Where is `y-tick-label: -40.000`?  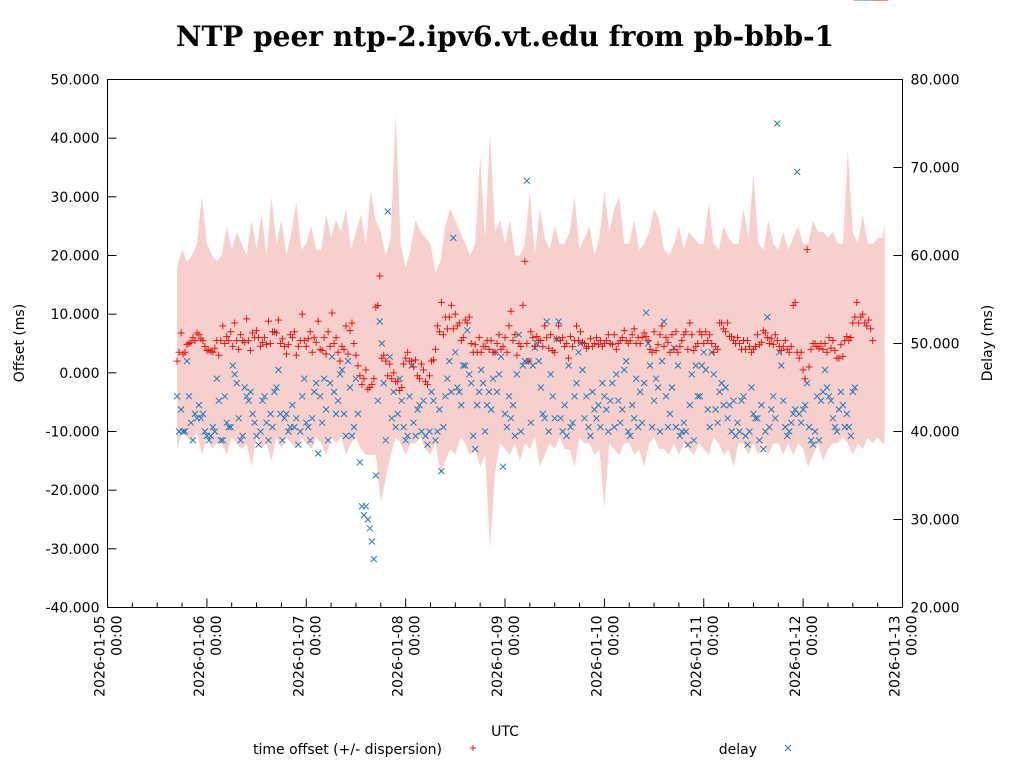 y-tick-label: -40.000 is located at coordinates (72, 609).